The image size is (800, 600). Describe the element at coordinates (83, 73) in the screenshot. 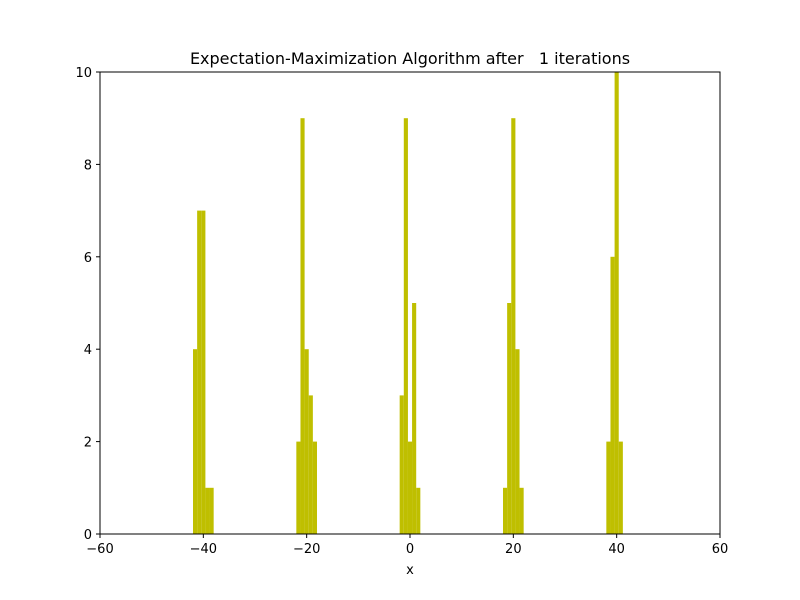

I see `y-tick-label: 10` at that location.